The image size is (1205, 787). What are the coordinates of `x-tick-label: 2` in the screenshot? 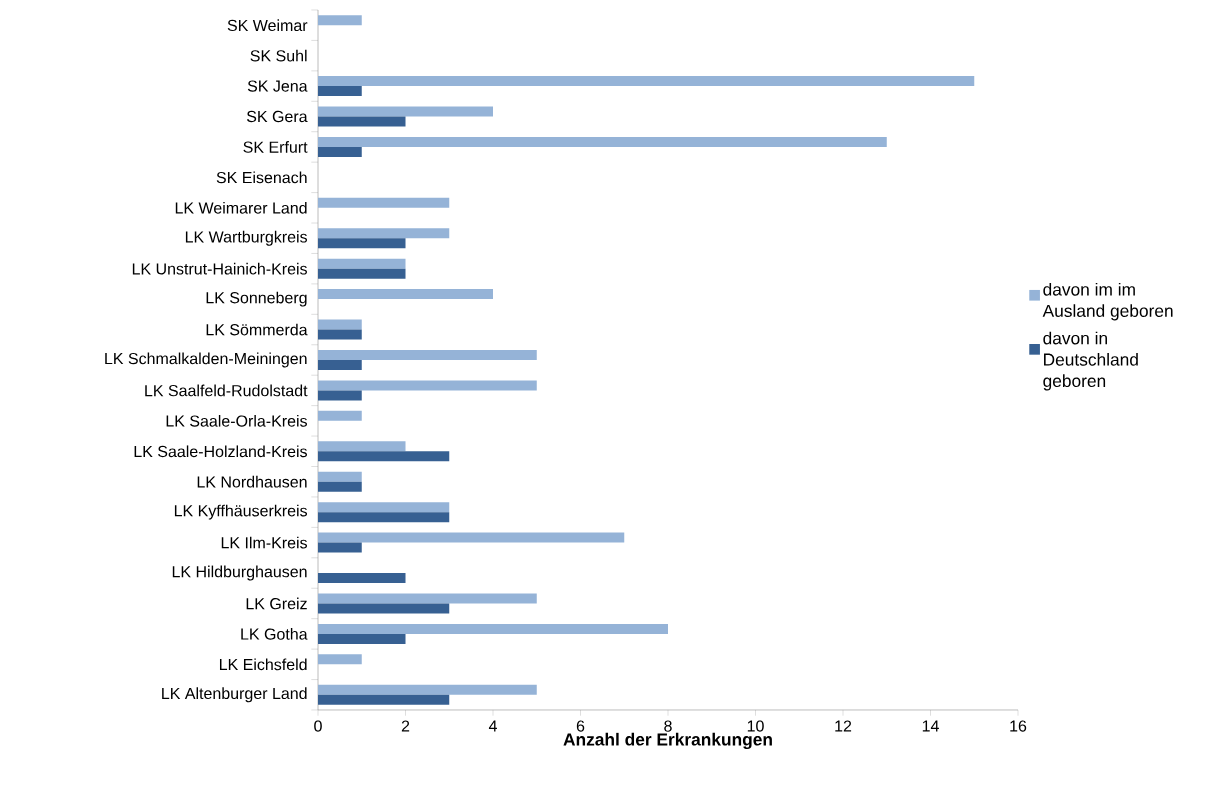 It's located at (405, 726).